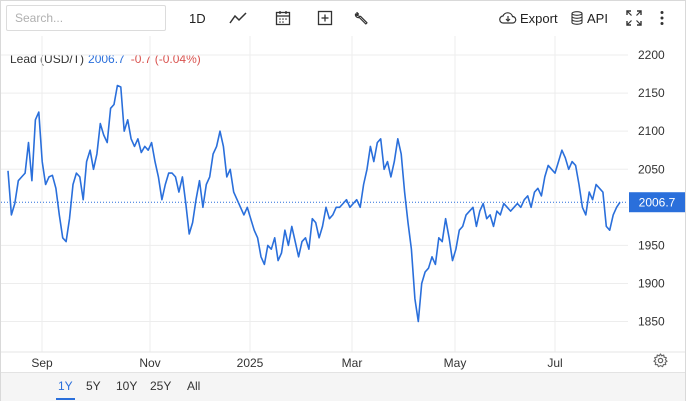 Image resolution: width=686 pixels, height=401 pixels. What do you see at coordinates (508, 18) in the screenshot?
I see `cloud-download-icon` at bounding box center [508, 18].